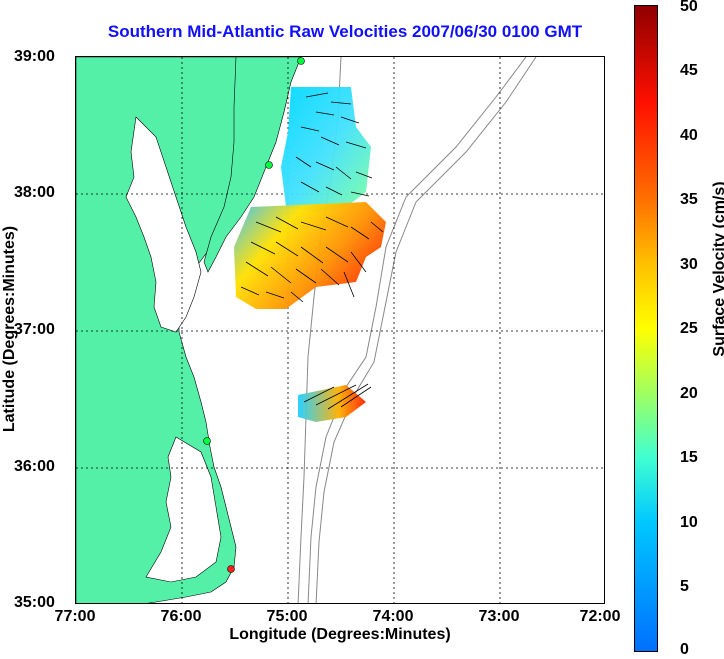 The width and height of the screenshot is (724, 659). Describe the element at coordinates (34, 466) in the screenshot. I see `y-tick: 36:00` at that location.